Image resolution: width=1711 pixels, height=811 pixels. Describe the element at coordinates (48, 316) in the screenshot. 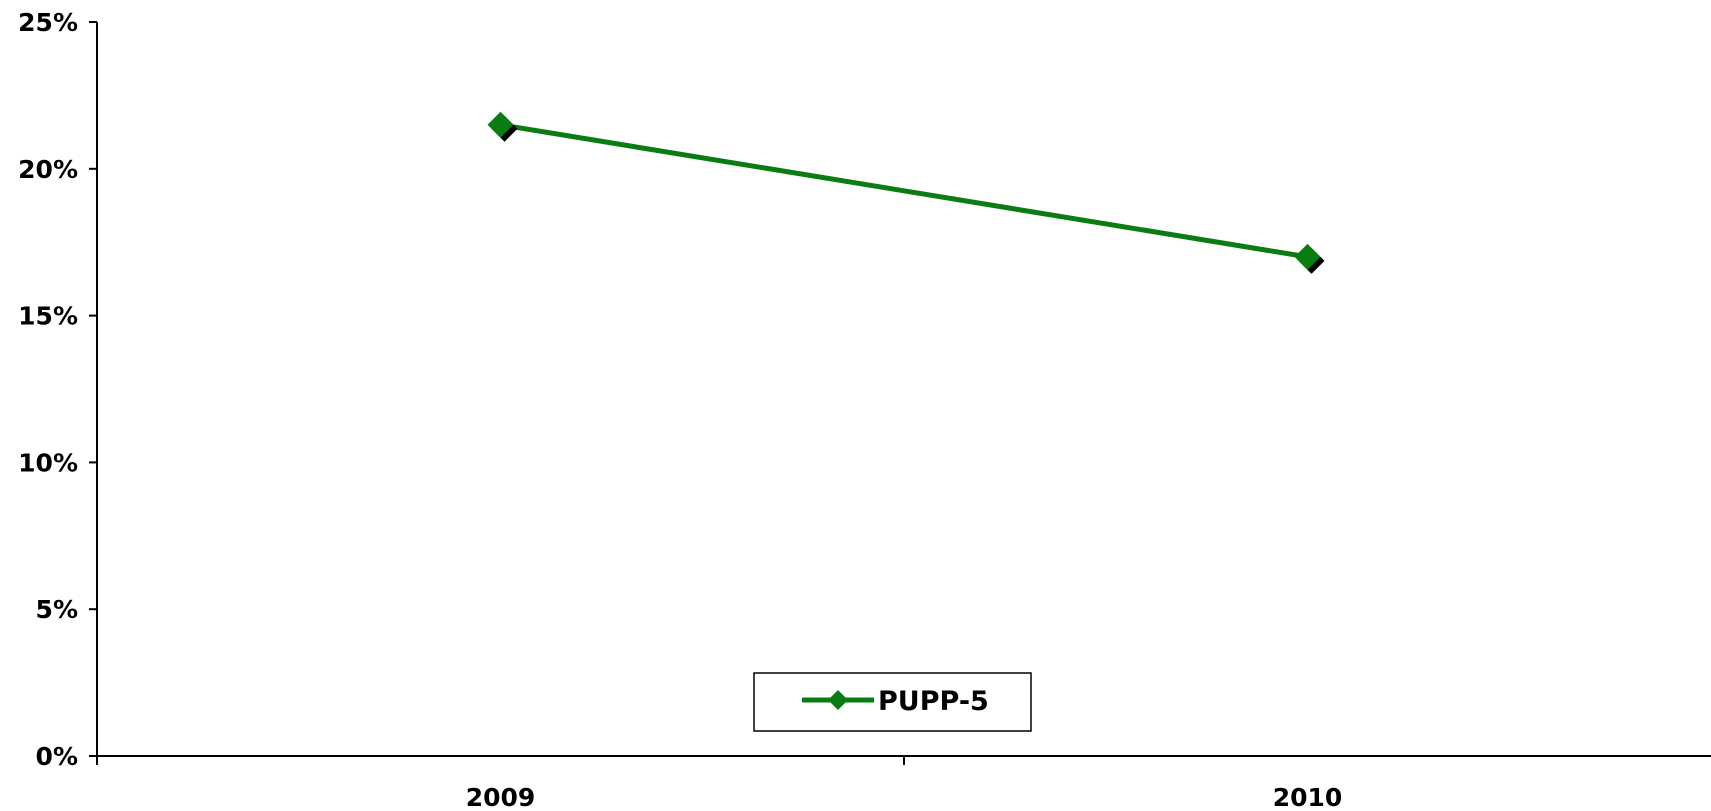

I see `y-tick-label: 15%` at that location.